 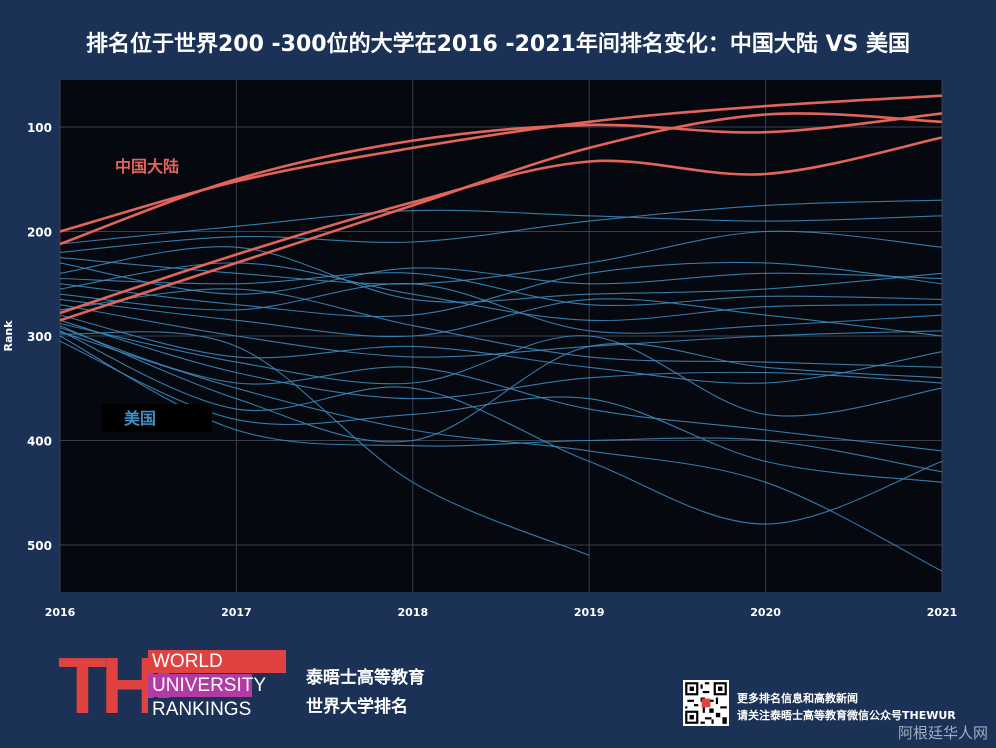 I want to click on brand-text: 泰晤士高等教育 世界大学排名, so click(x=365, y=693).